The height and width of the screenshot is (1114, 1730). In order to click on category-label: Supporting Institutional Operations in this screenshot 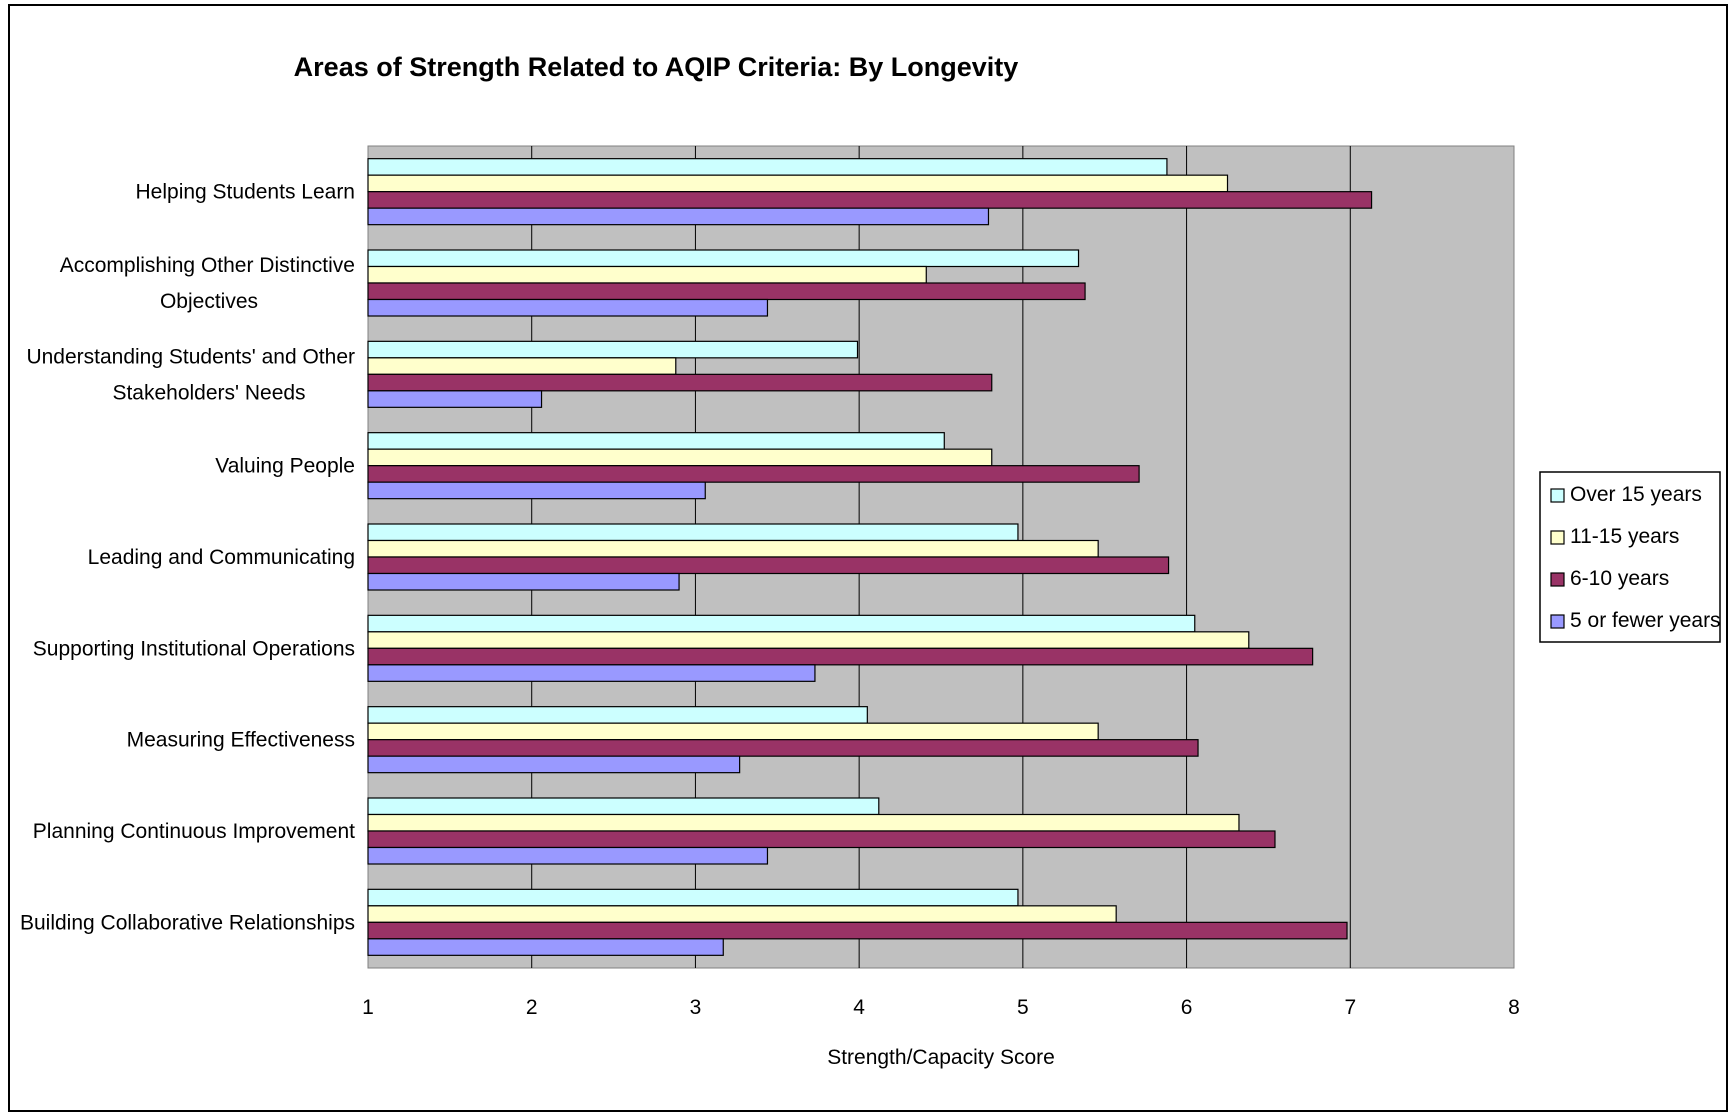, I will do `click(194, 648)`.